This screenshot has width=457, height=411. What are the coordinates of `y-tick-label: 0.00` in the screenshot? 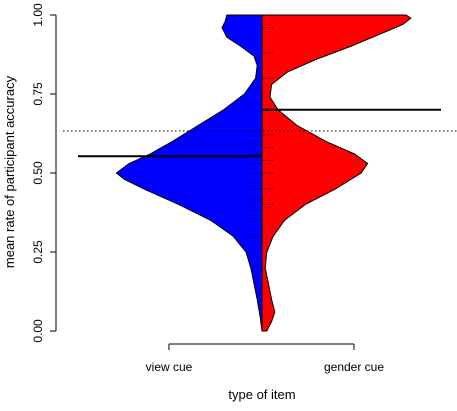 It's located at (38, 331).